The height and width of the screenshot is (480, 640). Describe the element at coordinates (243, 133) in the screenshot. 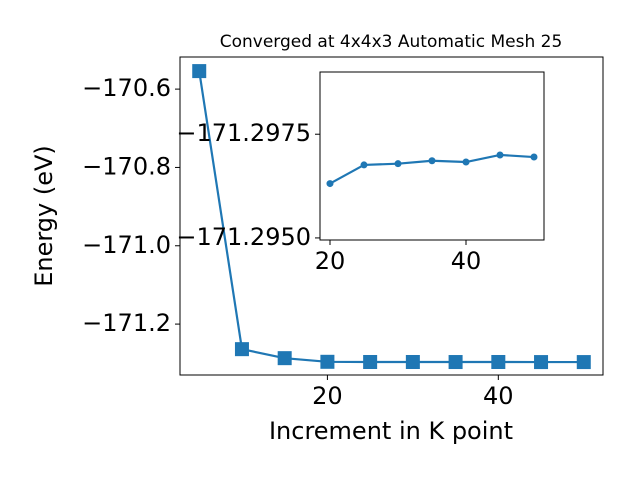

I see `y-tick-label: −171.2975` at that location.